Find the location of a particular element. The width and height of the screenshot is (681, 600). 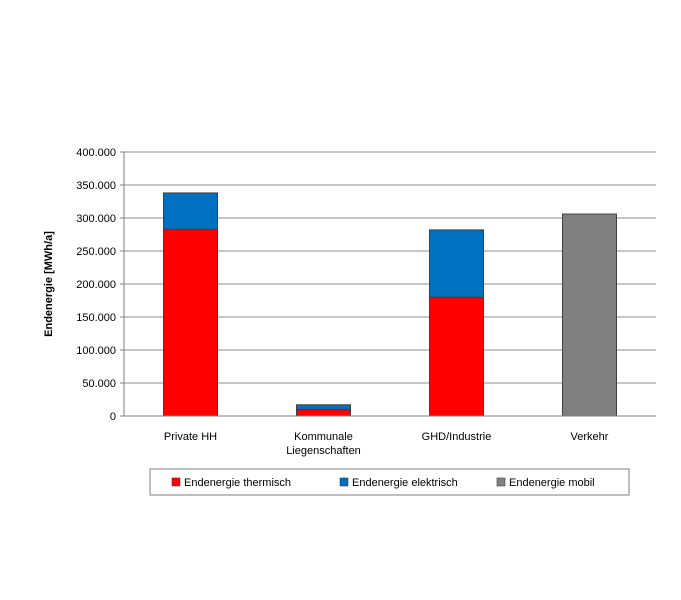

y-tick-label: 400.000 is located at coordinates (96, 153).